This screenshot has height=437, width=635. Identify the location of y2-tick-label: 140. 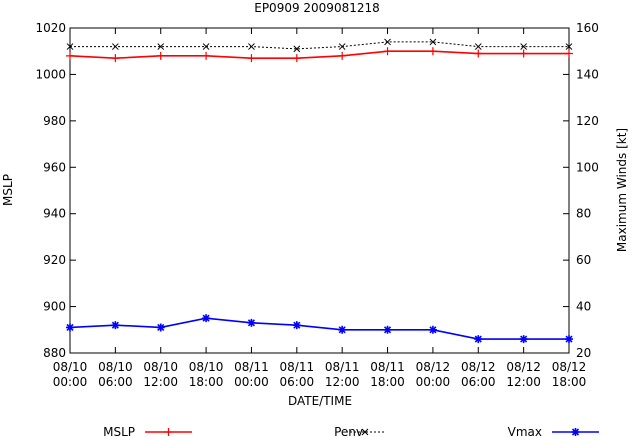
(587, 74).